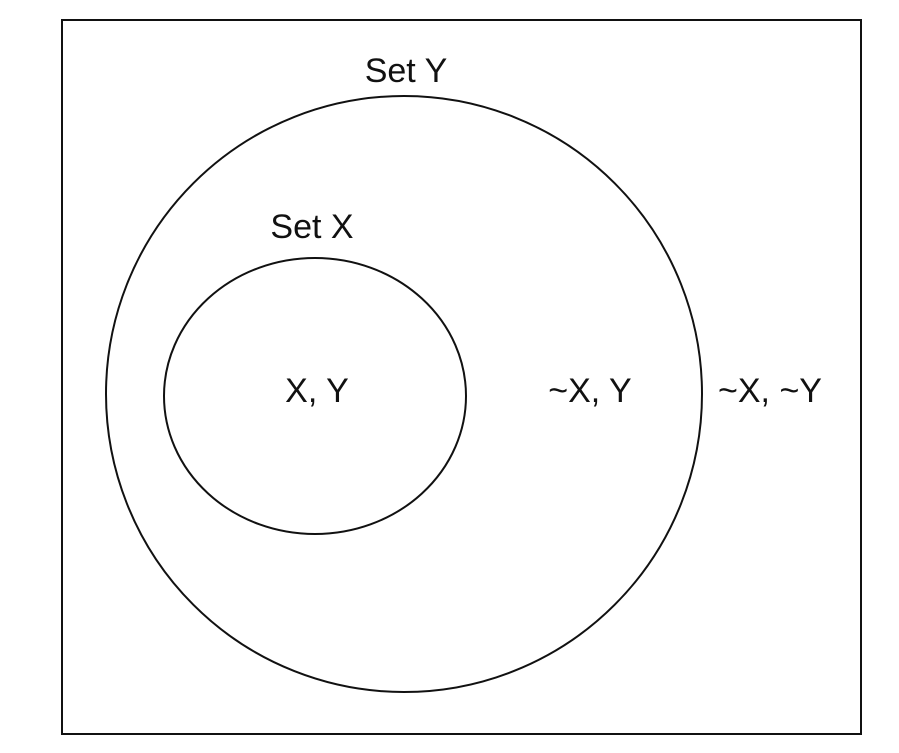 The width and height of the screenshot is (899, 753). I want to click on set-y-only-region-label: ~X, Y, so click(590, 391).